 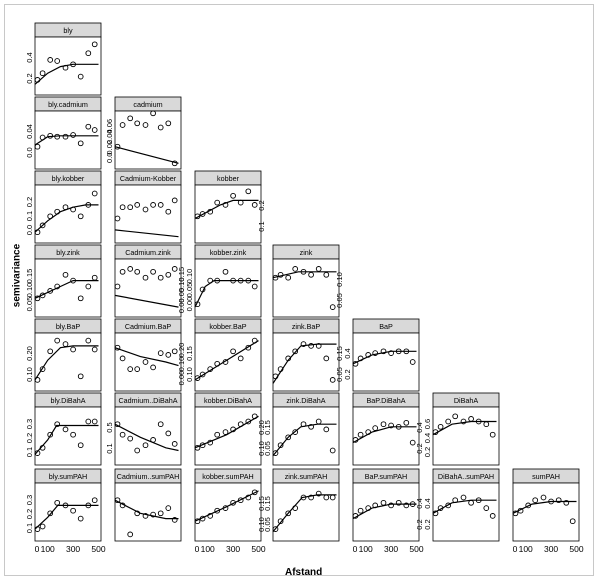 I want to click on y-tick-label: 0.20, so click(x=29, y=353).